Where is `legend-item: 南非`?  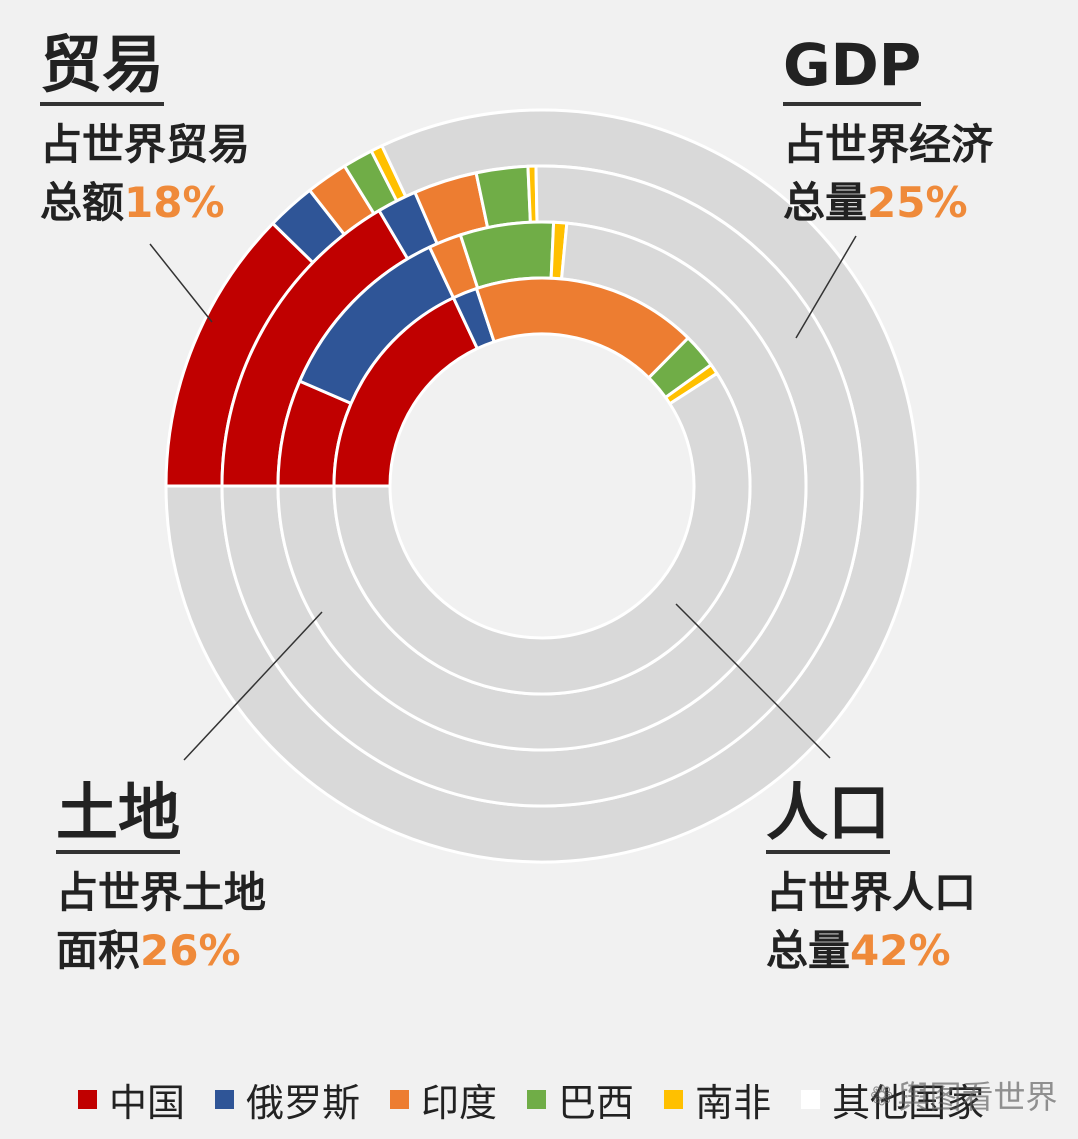 legend-item: 南非 is located at coordinates (717, 1099).